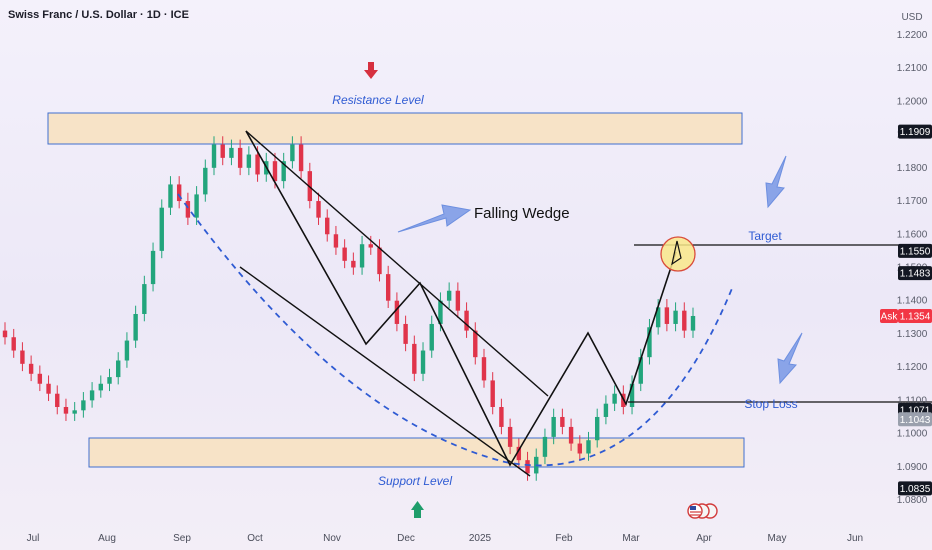 The image size is (932, 550). Describe the element at coordinates (702, 511) in the screenshot. I see `flag-events-icon` at that location.